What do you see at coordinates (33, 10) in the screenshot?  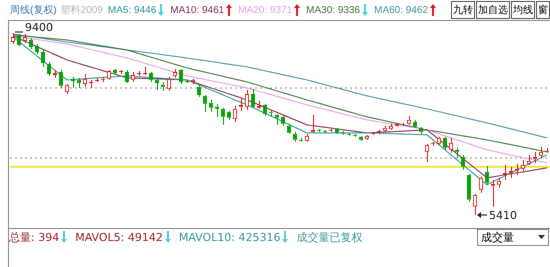 I see `chart-title: 周线(复权)` at bounding box center [33, 10].